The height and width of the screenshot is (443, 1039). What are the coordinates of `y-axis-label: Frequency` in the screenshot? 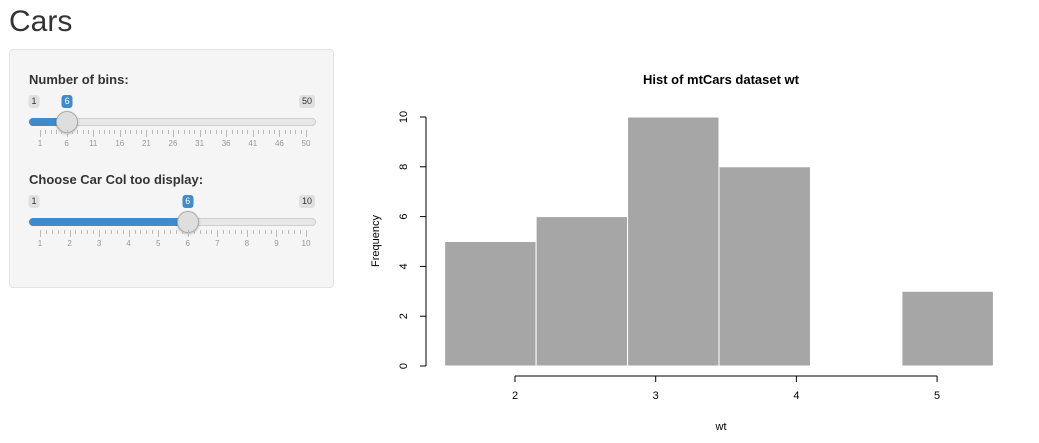 It's located at (376, 241).